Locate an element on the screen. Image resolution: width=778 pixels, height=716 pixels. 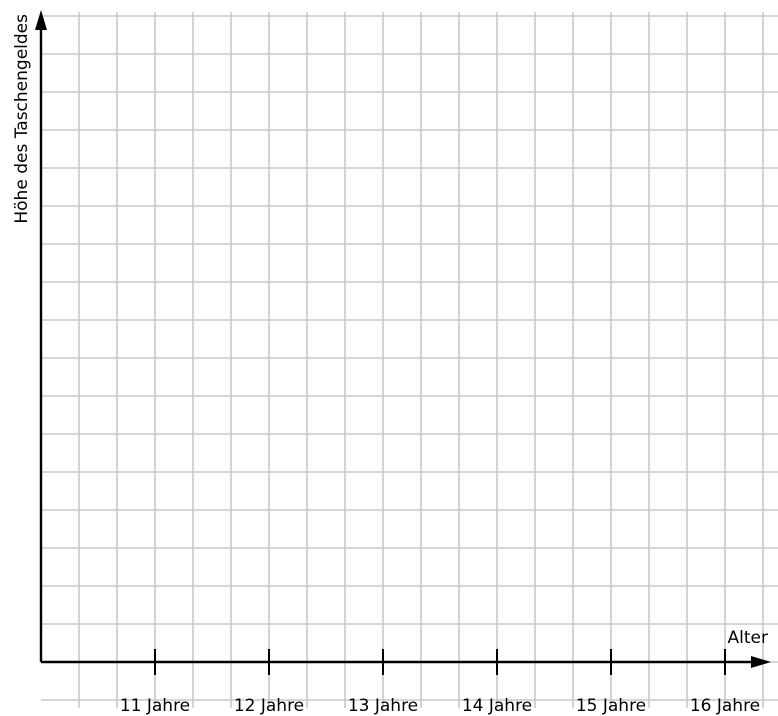
x-tick-label: 14 Jahre is located at coordinates (497, 706).